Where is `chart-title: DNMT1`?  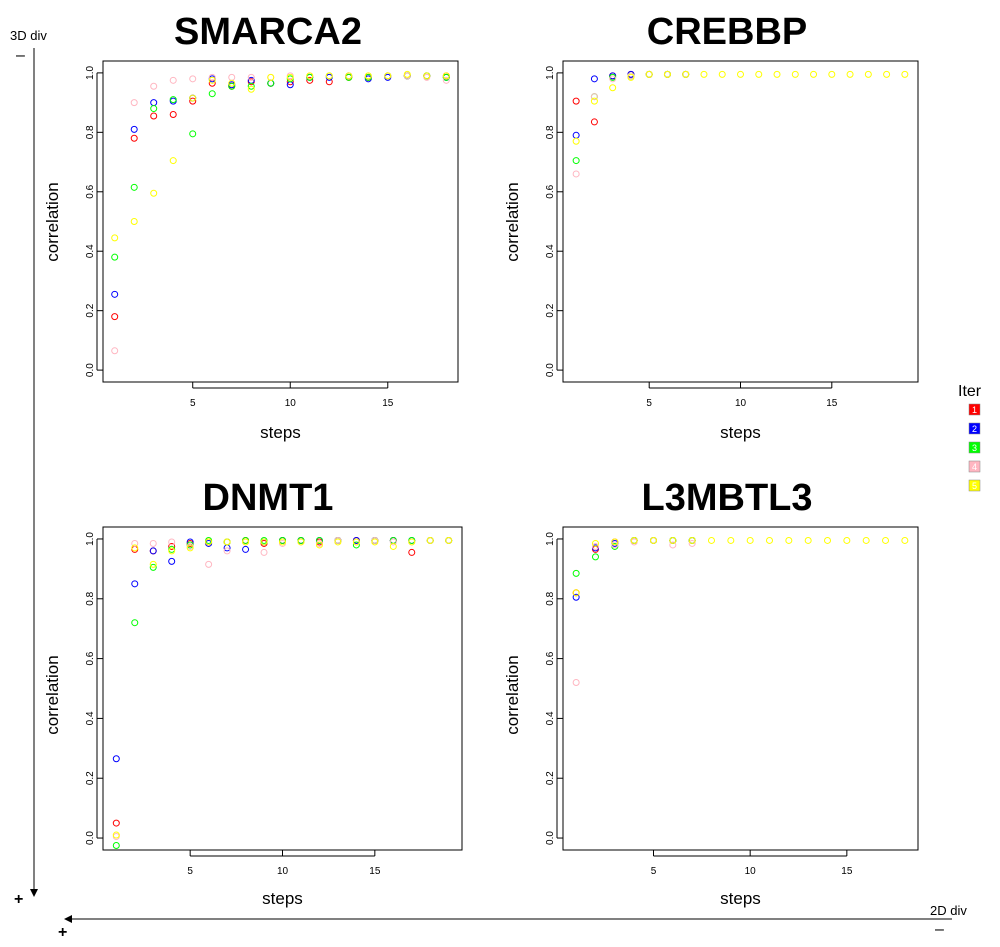
chart-title: DNMT1 is located at coordinates (268, 498).